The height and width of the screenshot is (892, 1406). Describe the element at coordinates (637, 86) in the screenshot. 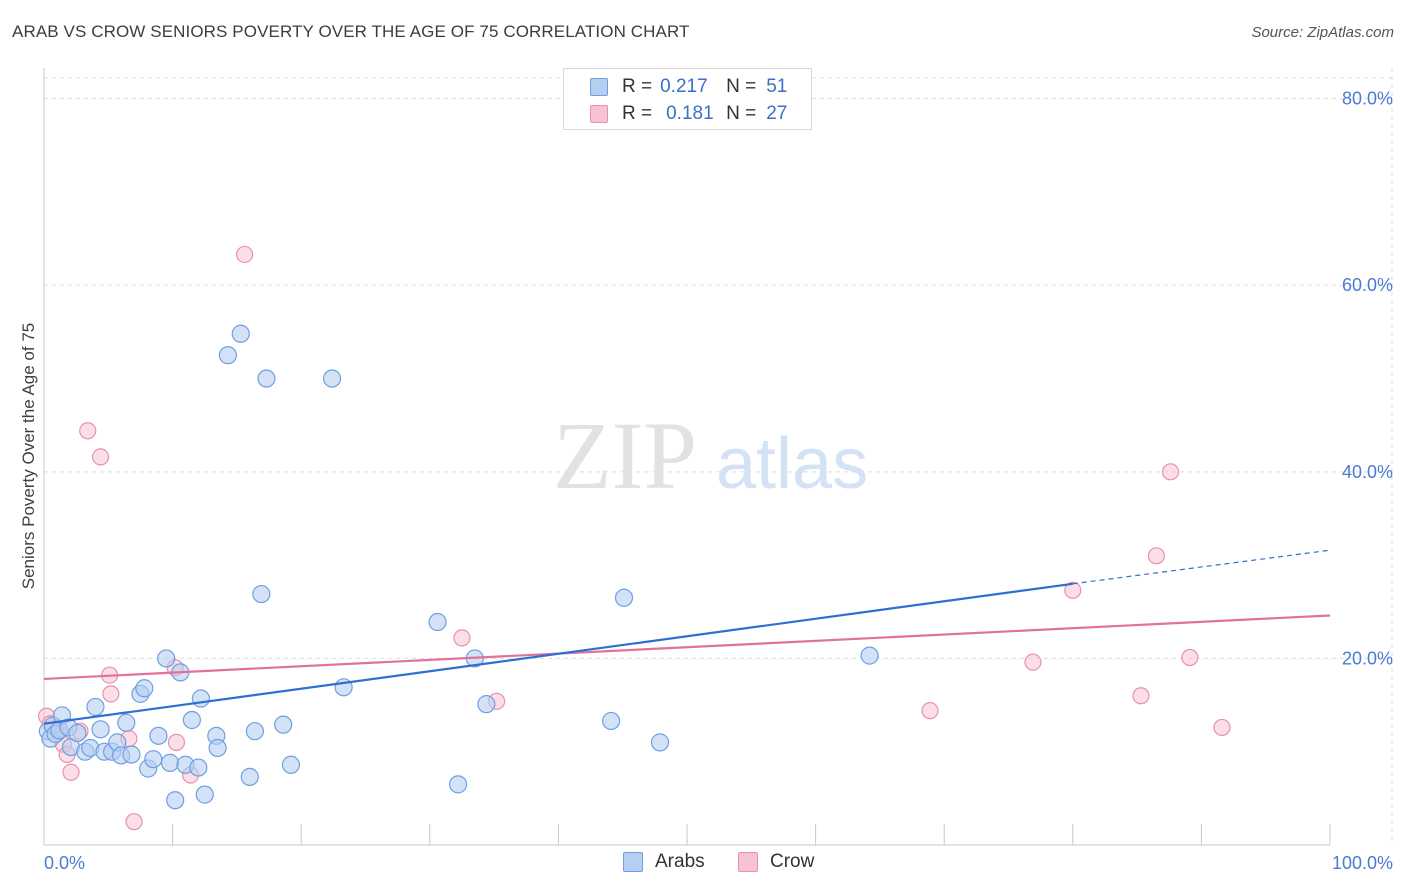

I see `arabs-r-label: R =` at that location.